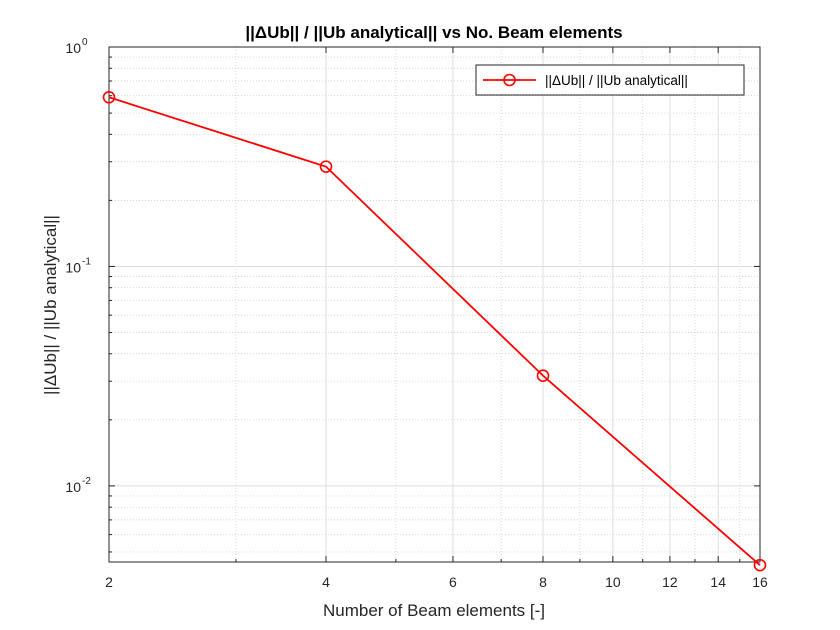  What do you see at coordinates (509, 80) in the screenshot?
I see `legend-marker-sample` at bounding box center [509, 80].